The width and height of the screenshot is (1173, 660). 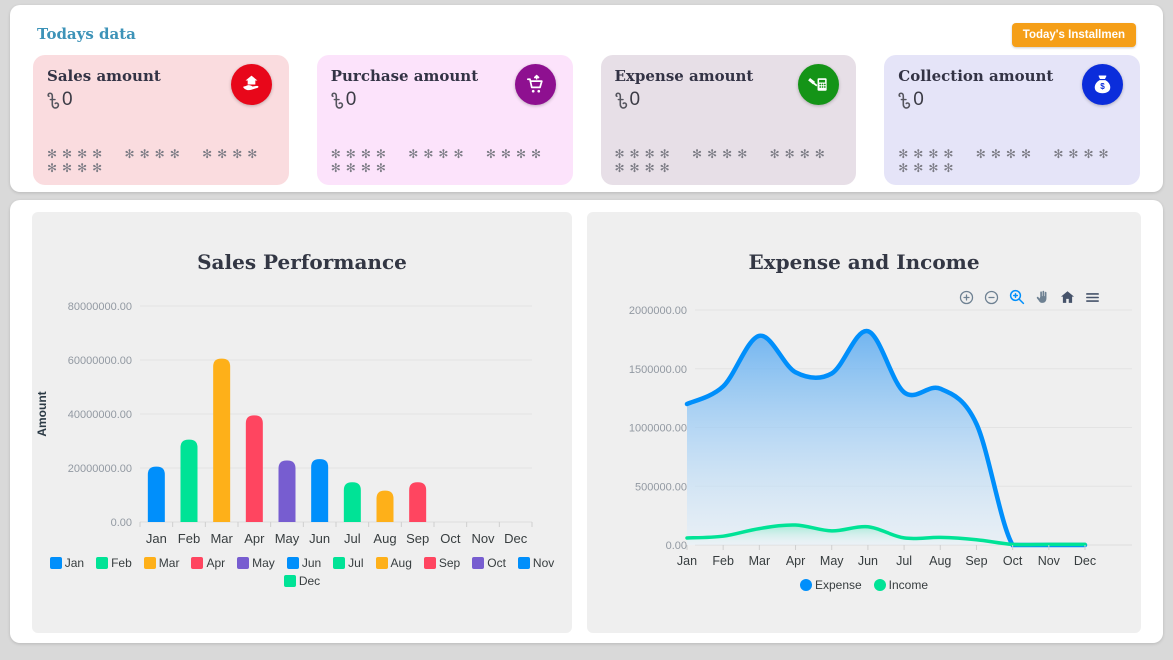 What do you see at coordinates (830, 585) in the screenshot?
I see `legend-item-expense: Expense` at bounding box center [830, 585].